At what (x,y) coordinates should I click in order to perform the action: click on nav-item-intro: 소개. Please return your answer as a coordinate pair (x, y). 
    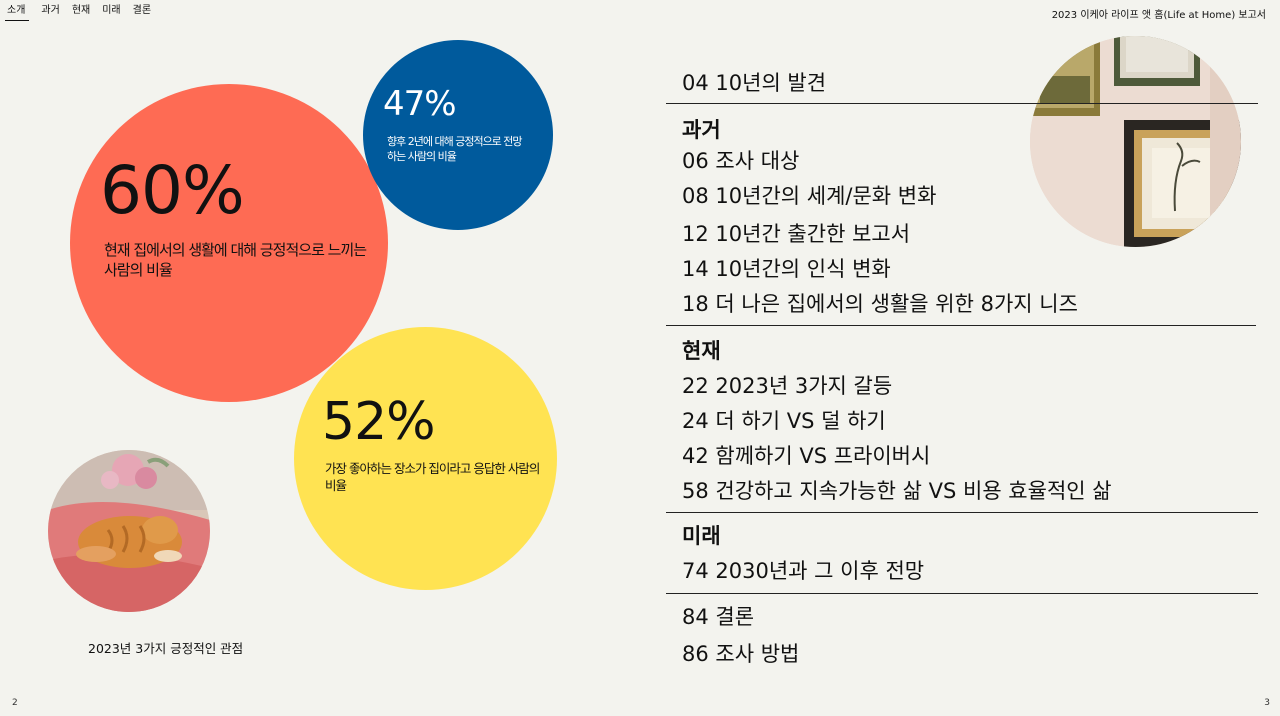
    Looking at the image, I should click on (17, 13).